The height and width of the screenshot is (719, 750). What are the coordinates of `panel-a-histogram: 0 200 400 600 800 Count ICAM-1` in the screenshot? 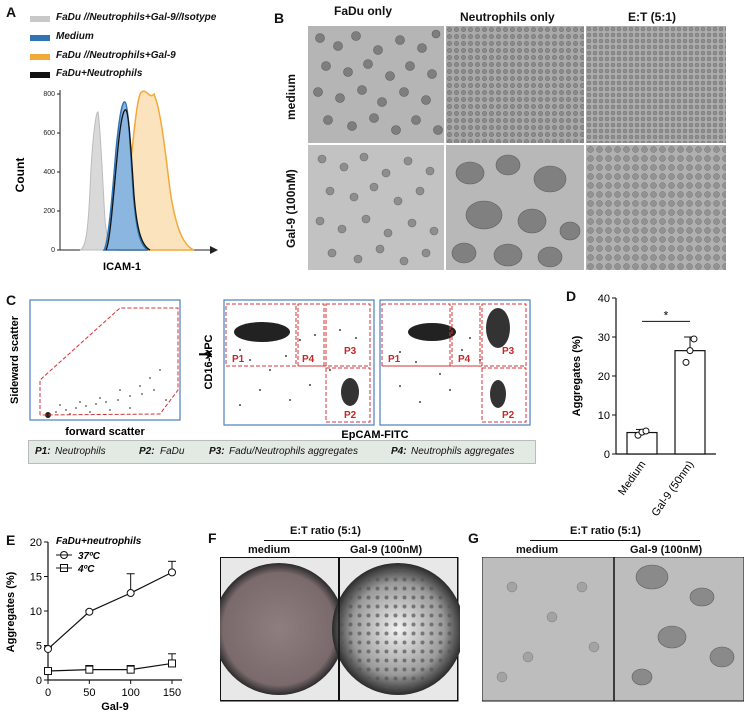 It's located at (115, 181).